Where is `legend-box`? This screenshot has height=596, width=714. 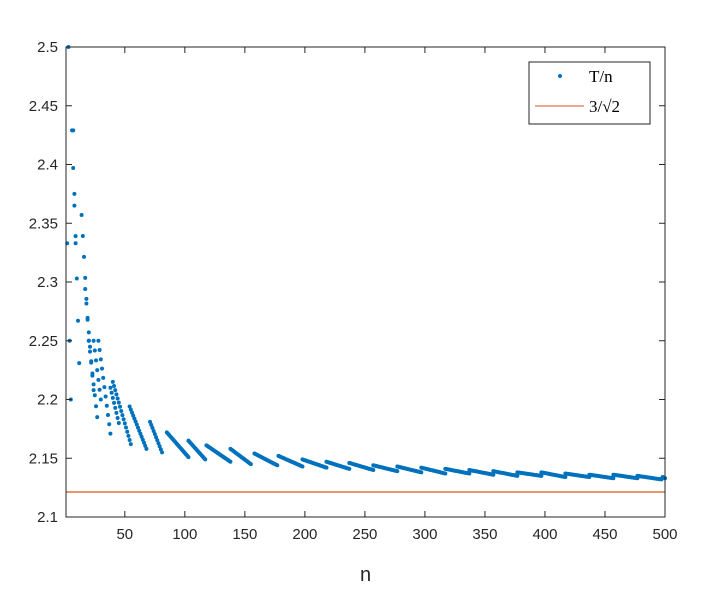
legend-box is located at coordinates (589, 93).